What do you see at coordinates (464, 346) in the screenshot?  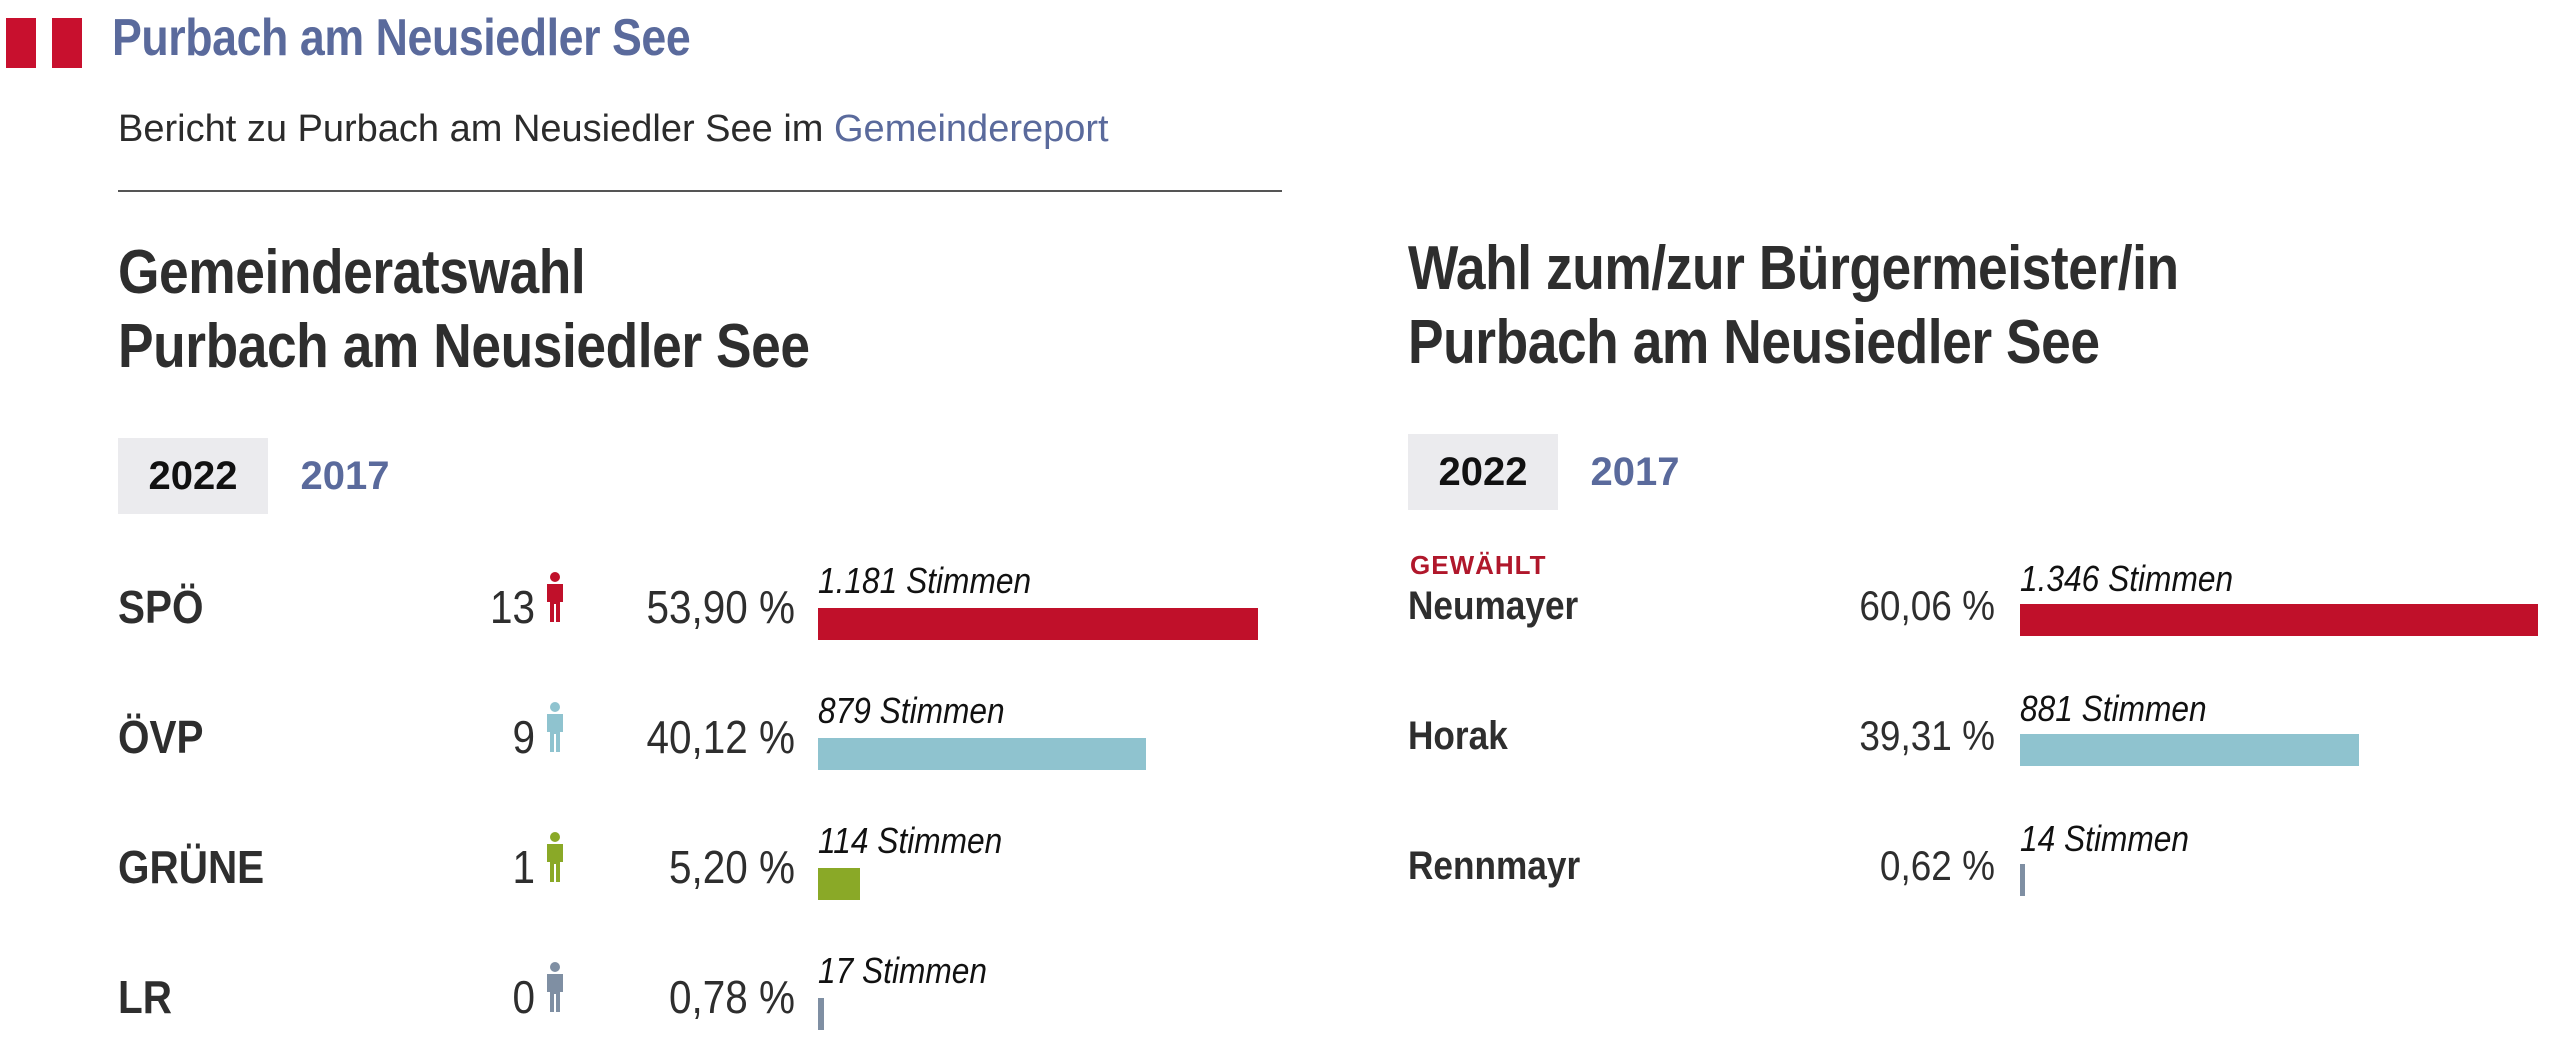 I see `council-heading-line2: Purbach am Neusiedler See` at bounding box center [464, 346].